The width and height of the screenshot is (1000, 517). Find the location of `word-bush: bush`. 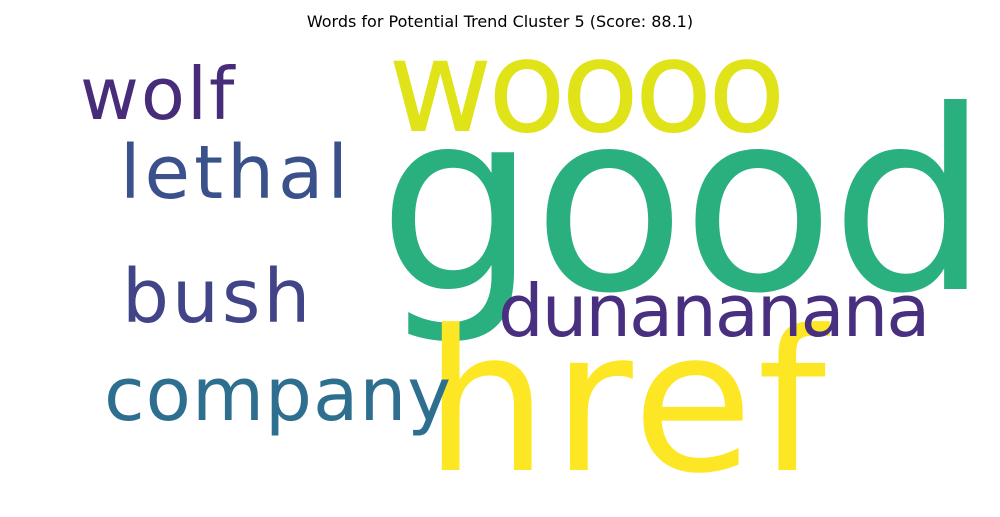

word-bush: bush is located at coordinates (218, 297).